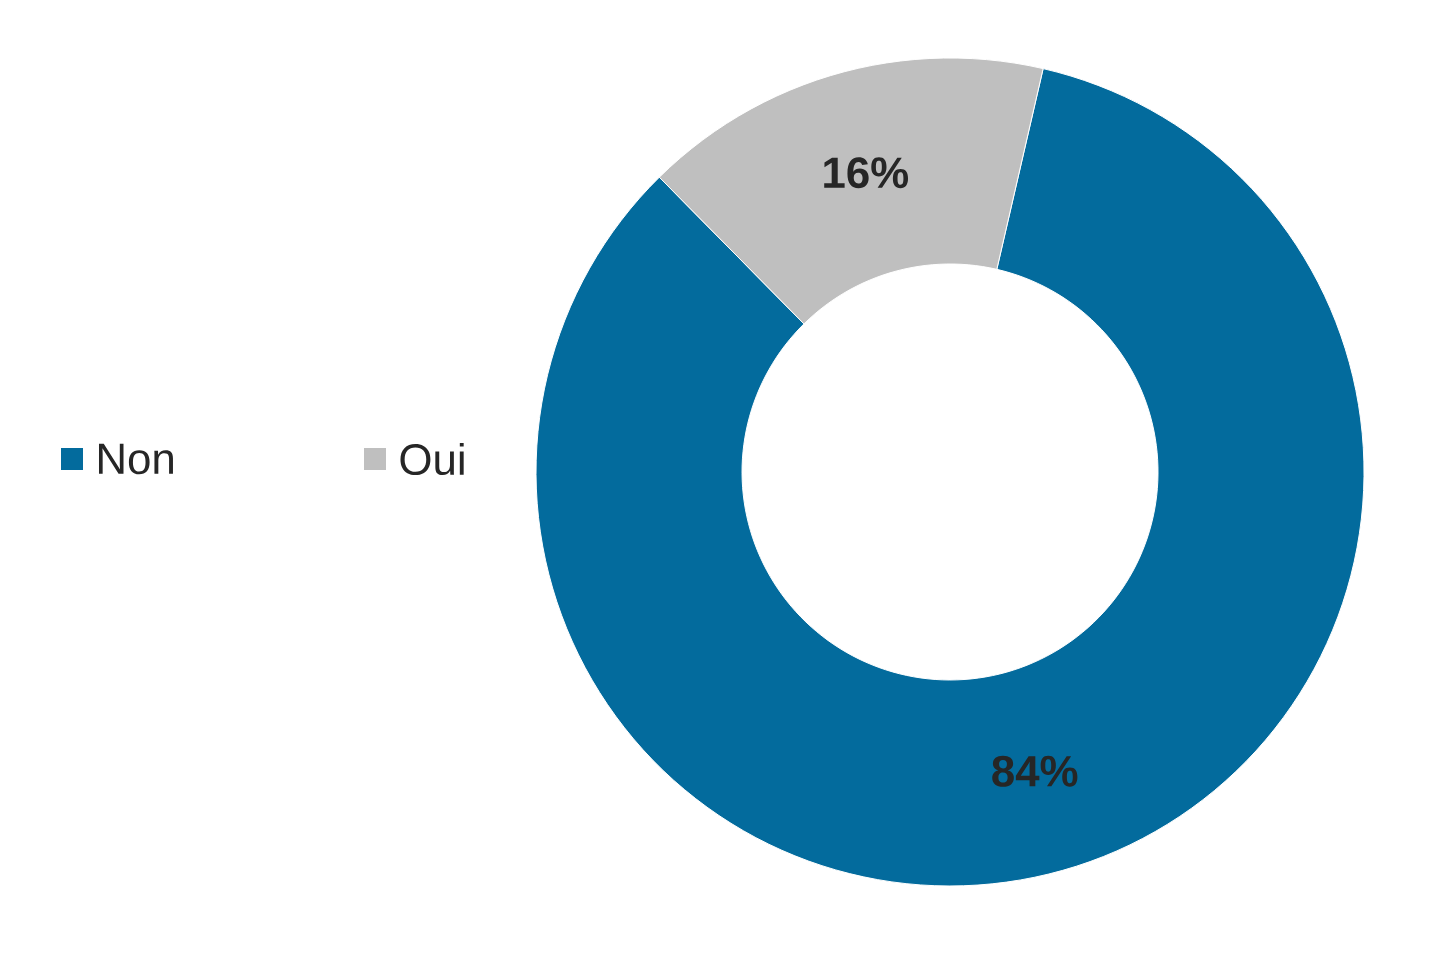 The height and width of the screenshot is (972, 1440). I want to click on data-label: 84%, so click(1035, 771).